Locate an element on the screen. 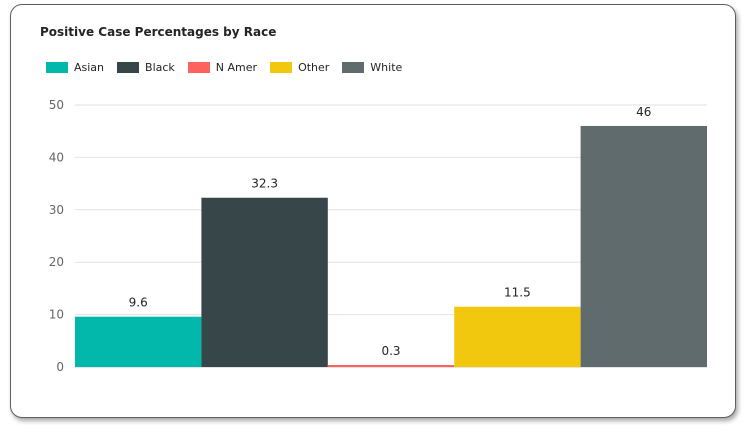  bar-n-amer is located at coordinates (391, 366).